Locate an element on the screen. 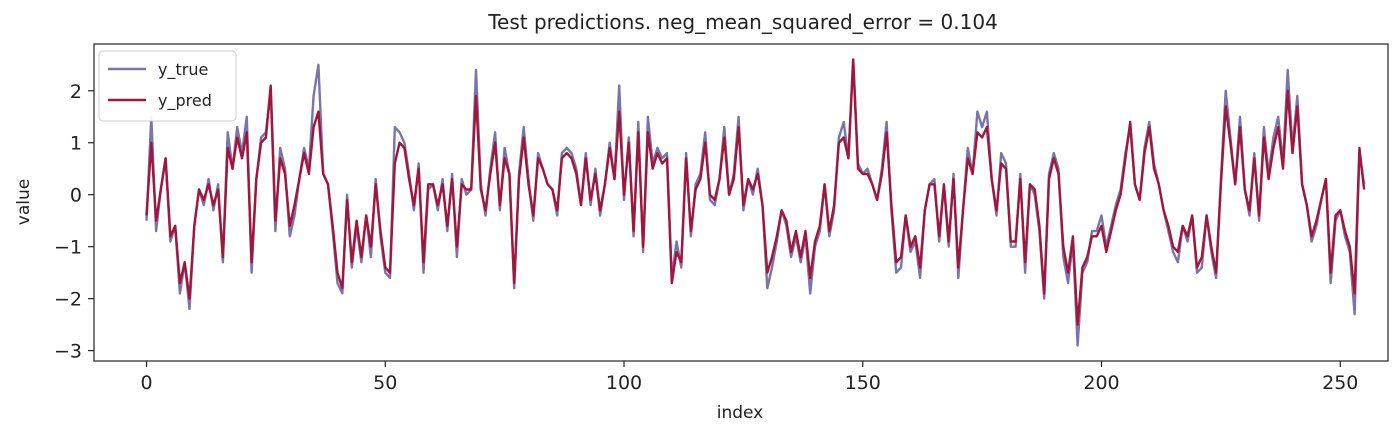 This screenshot has height=435, width=1400. y-tick-label: 1 is located at coordinates (76, 144).